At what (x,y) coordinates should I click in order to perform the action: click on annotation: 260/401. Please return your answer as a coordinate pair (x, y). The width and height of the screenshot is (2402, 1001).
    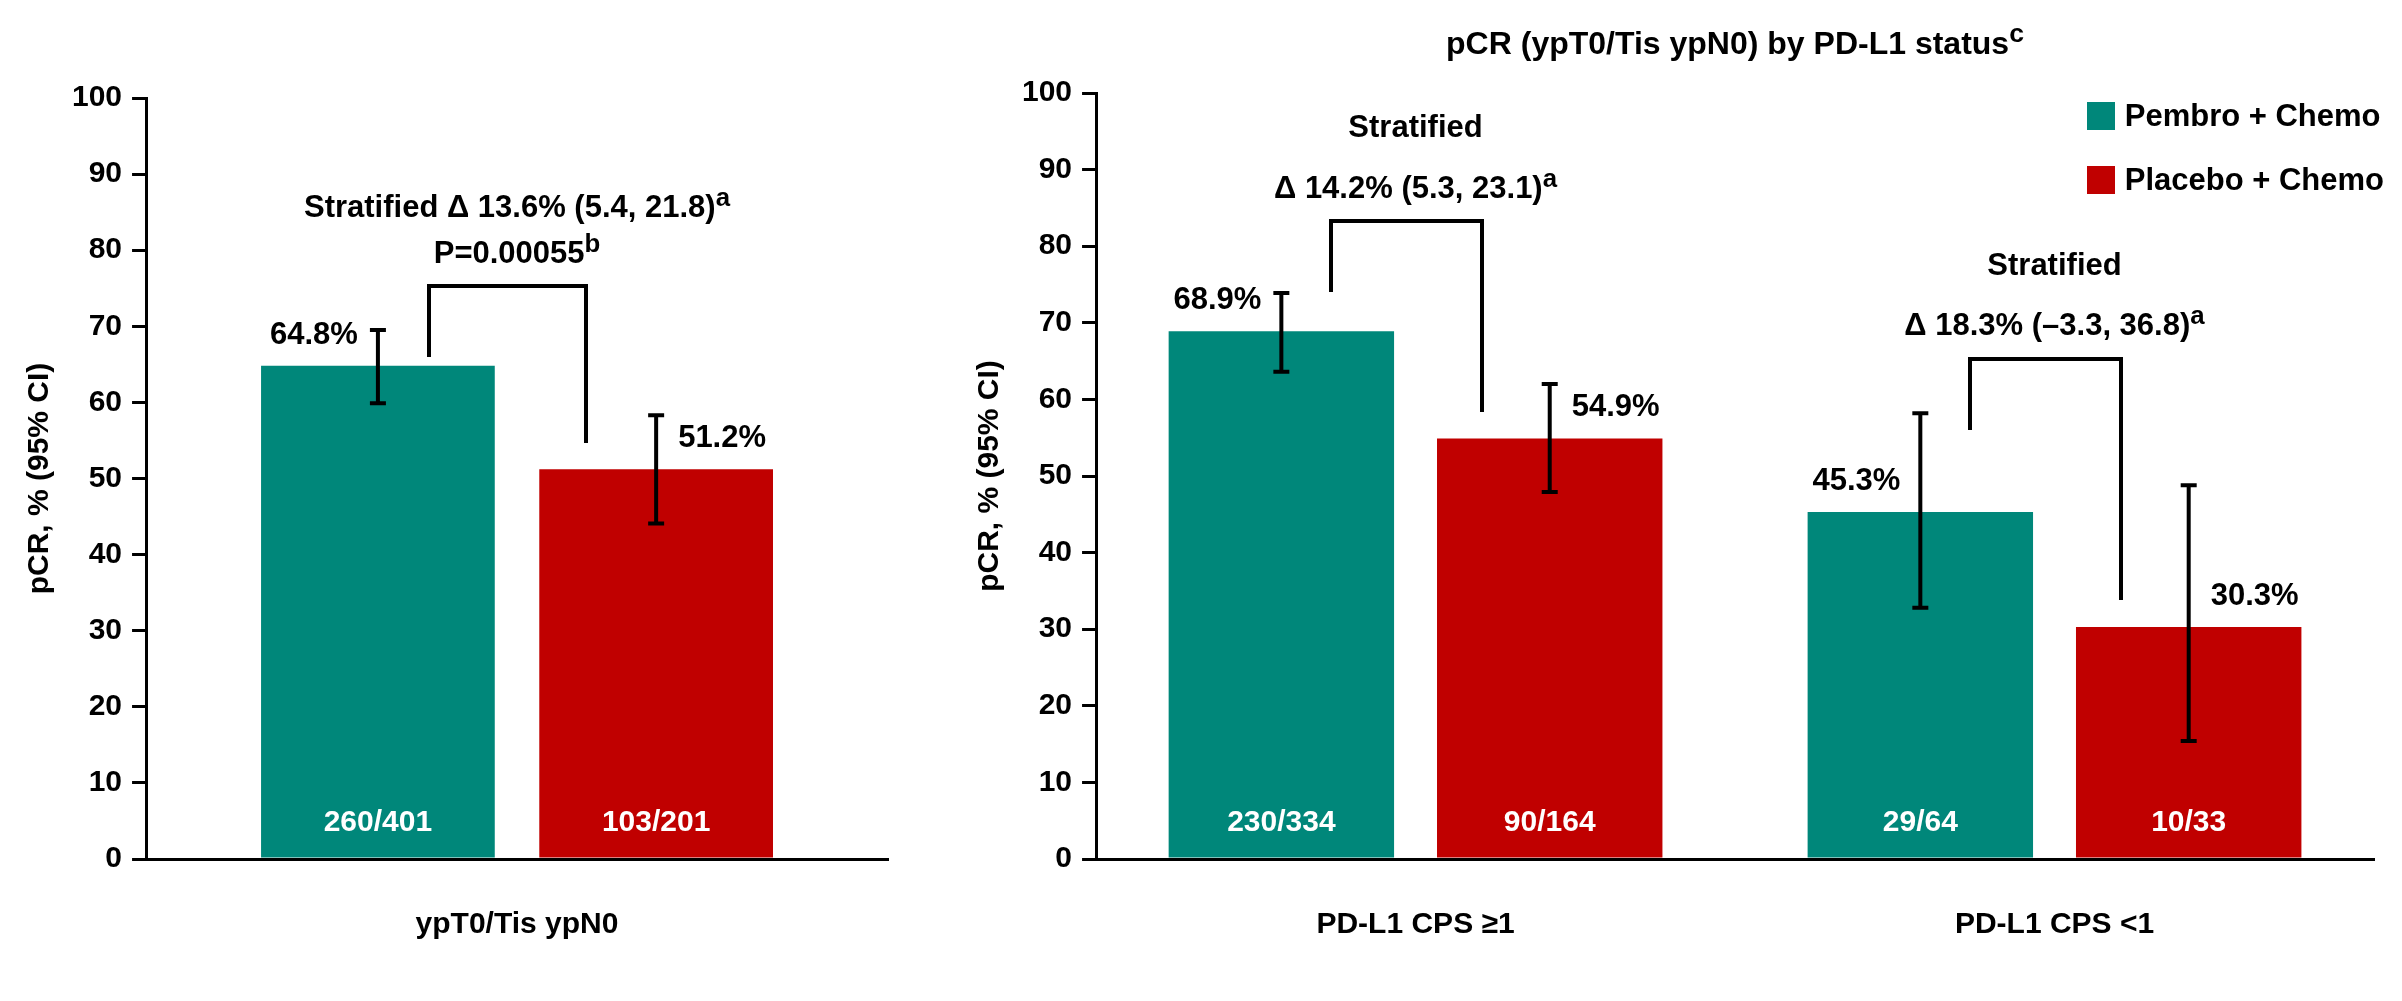
    Looking at the image, I should click on (378, 820).